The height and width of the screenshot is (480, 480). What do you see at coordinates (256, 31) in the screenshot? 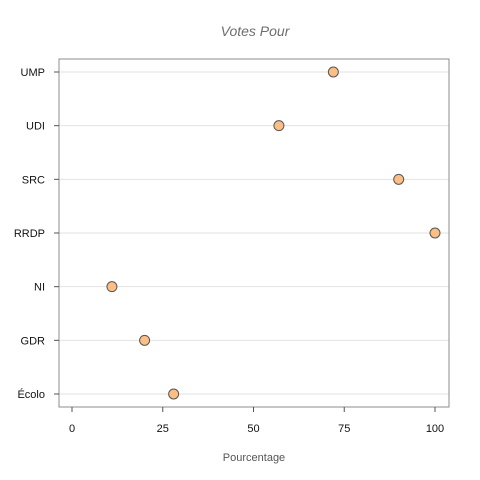
I see `chart-title: Votes Pour` at bounding box center [256, 31].